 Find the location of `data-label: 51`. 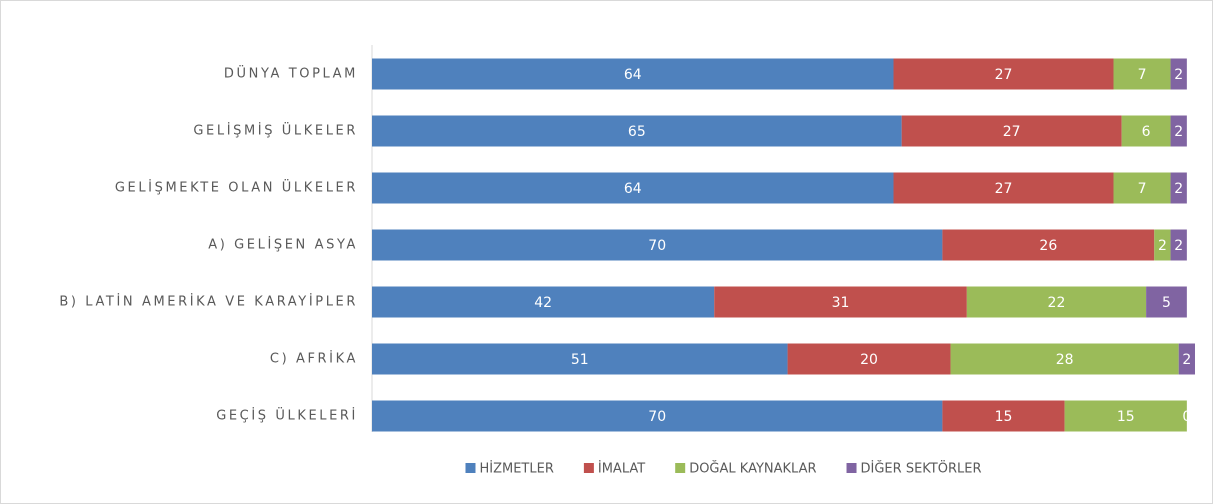

data-label: 51 is located at coordinates (580, 360).